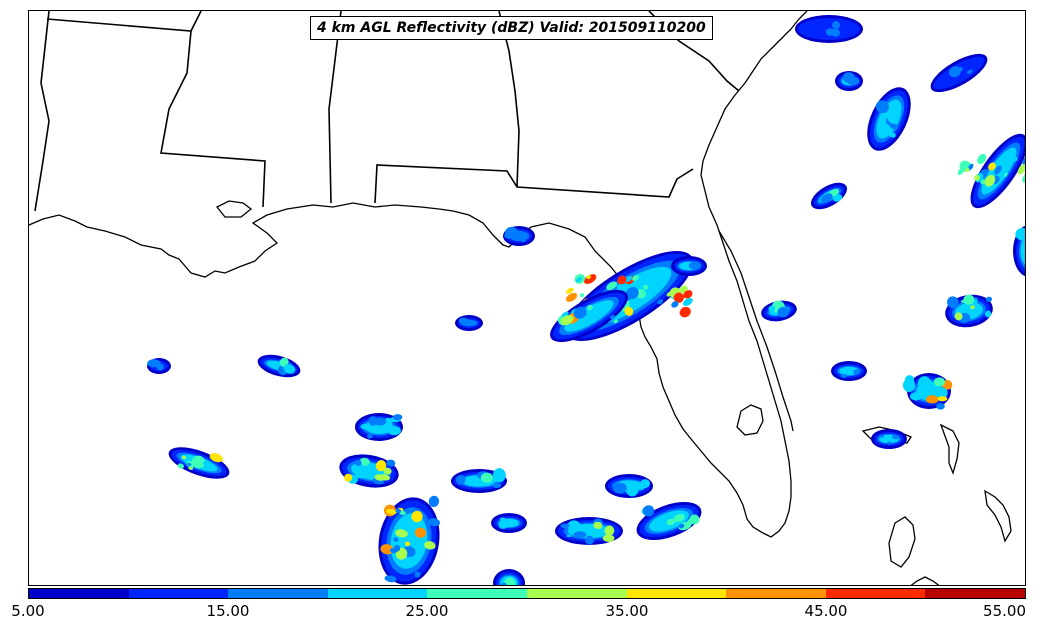  I want to click on al-fl-border, so click(534, 184).